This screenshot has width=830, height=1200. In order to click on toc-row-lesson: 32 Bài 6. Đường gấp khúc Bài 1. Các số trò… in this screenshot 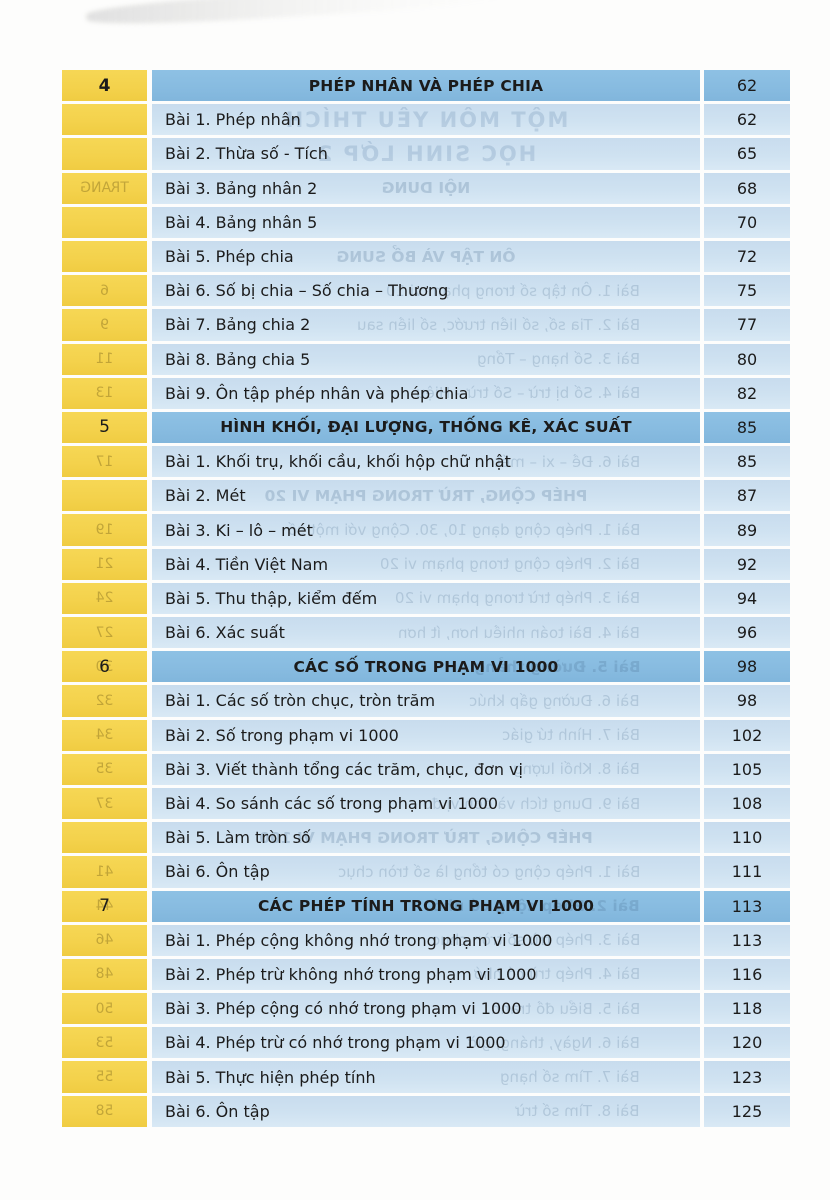, I will do `click(426, 701)`.